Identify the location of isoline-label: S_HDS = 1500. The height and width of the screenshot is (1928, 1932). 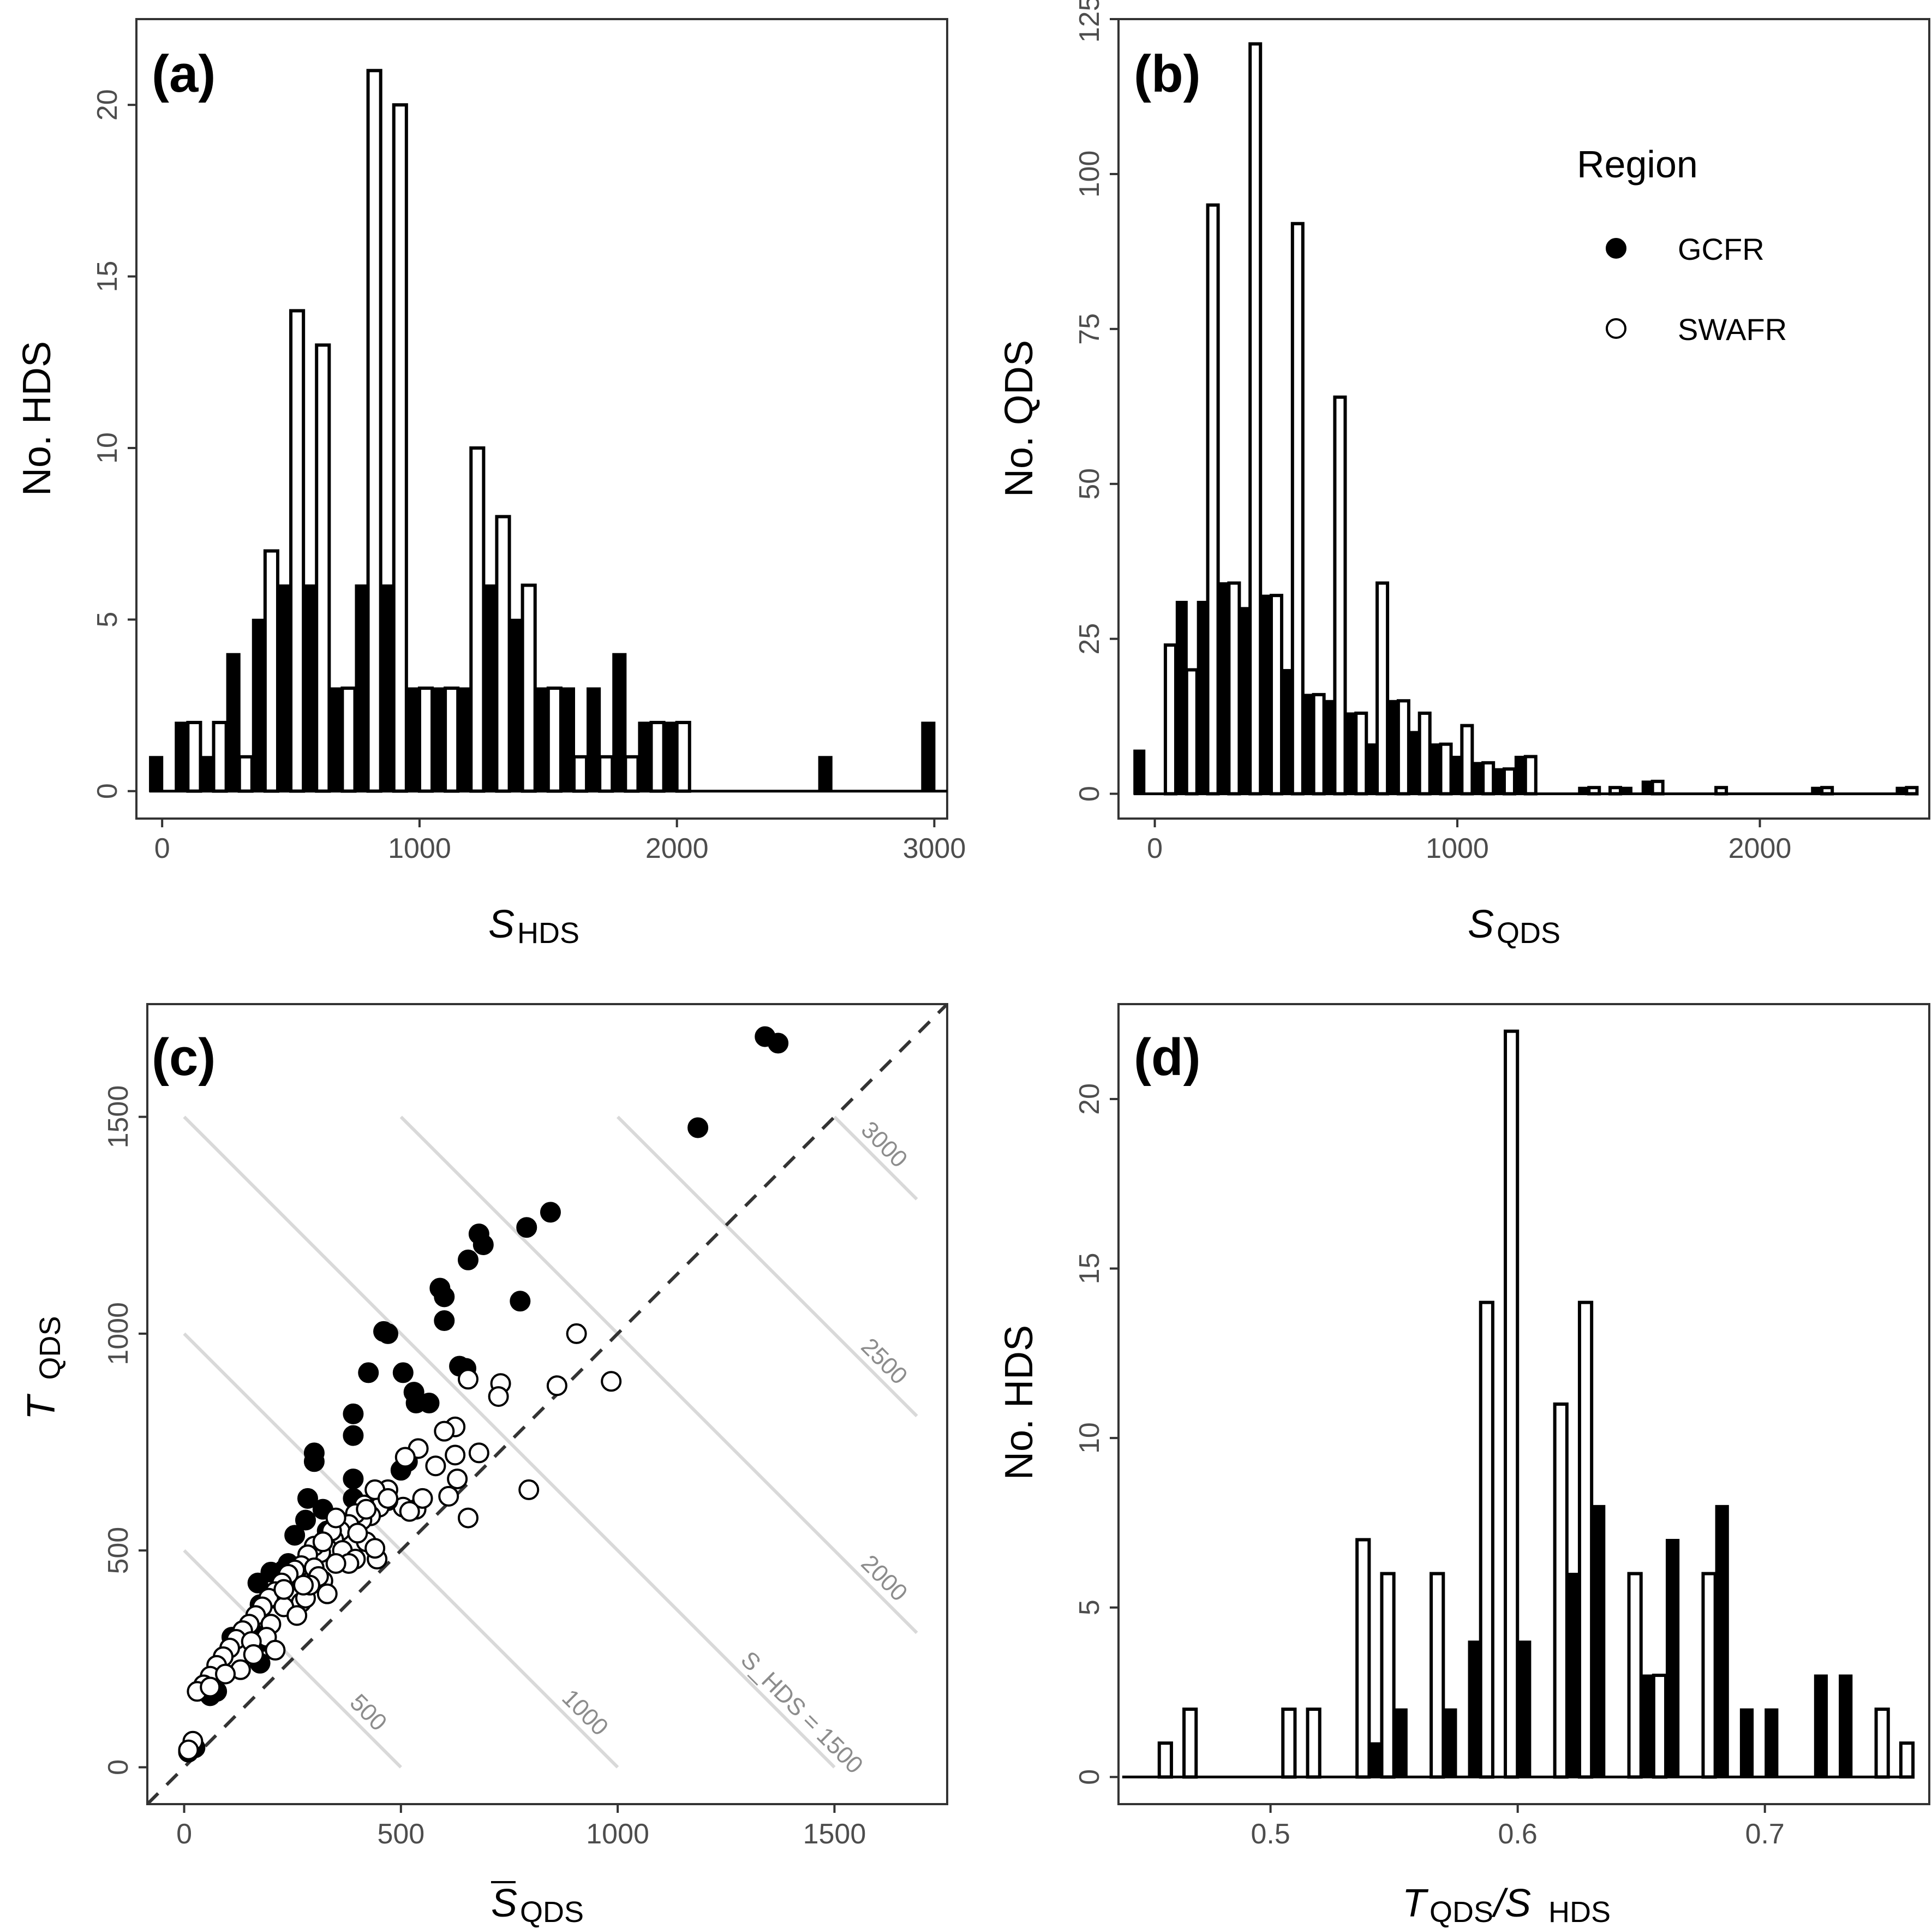
(802, 1712).